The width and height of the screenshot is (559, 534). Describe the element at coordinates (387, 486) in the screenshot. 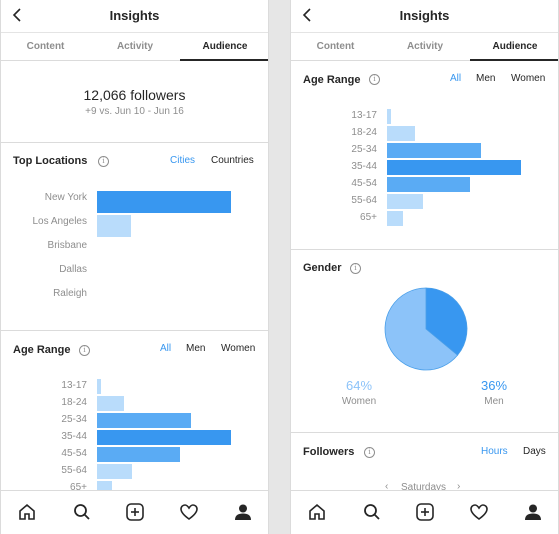

I see `chevron-left-icon: ‹` at that location.